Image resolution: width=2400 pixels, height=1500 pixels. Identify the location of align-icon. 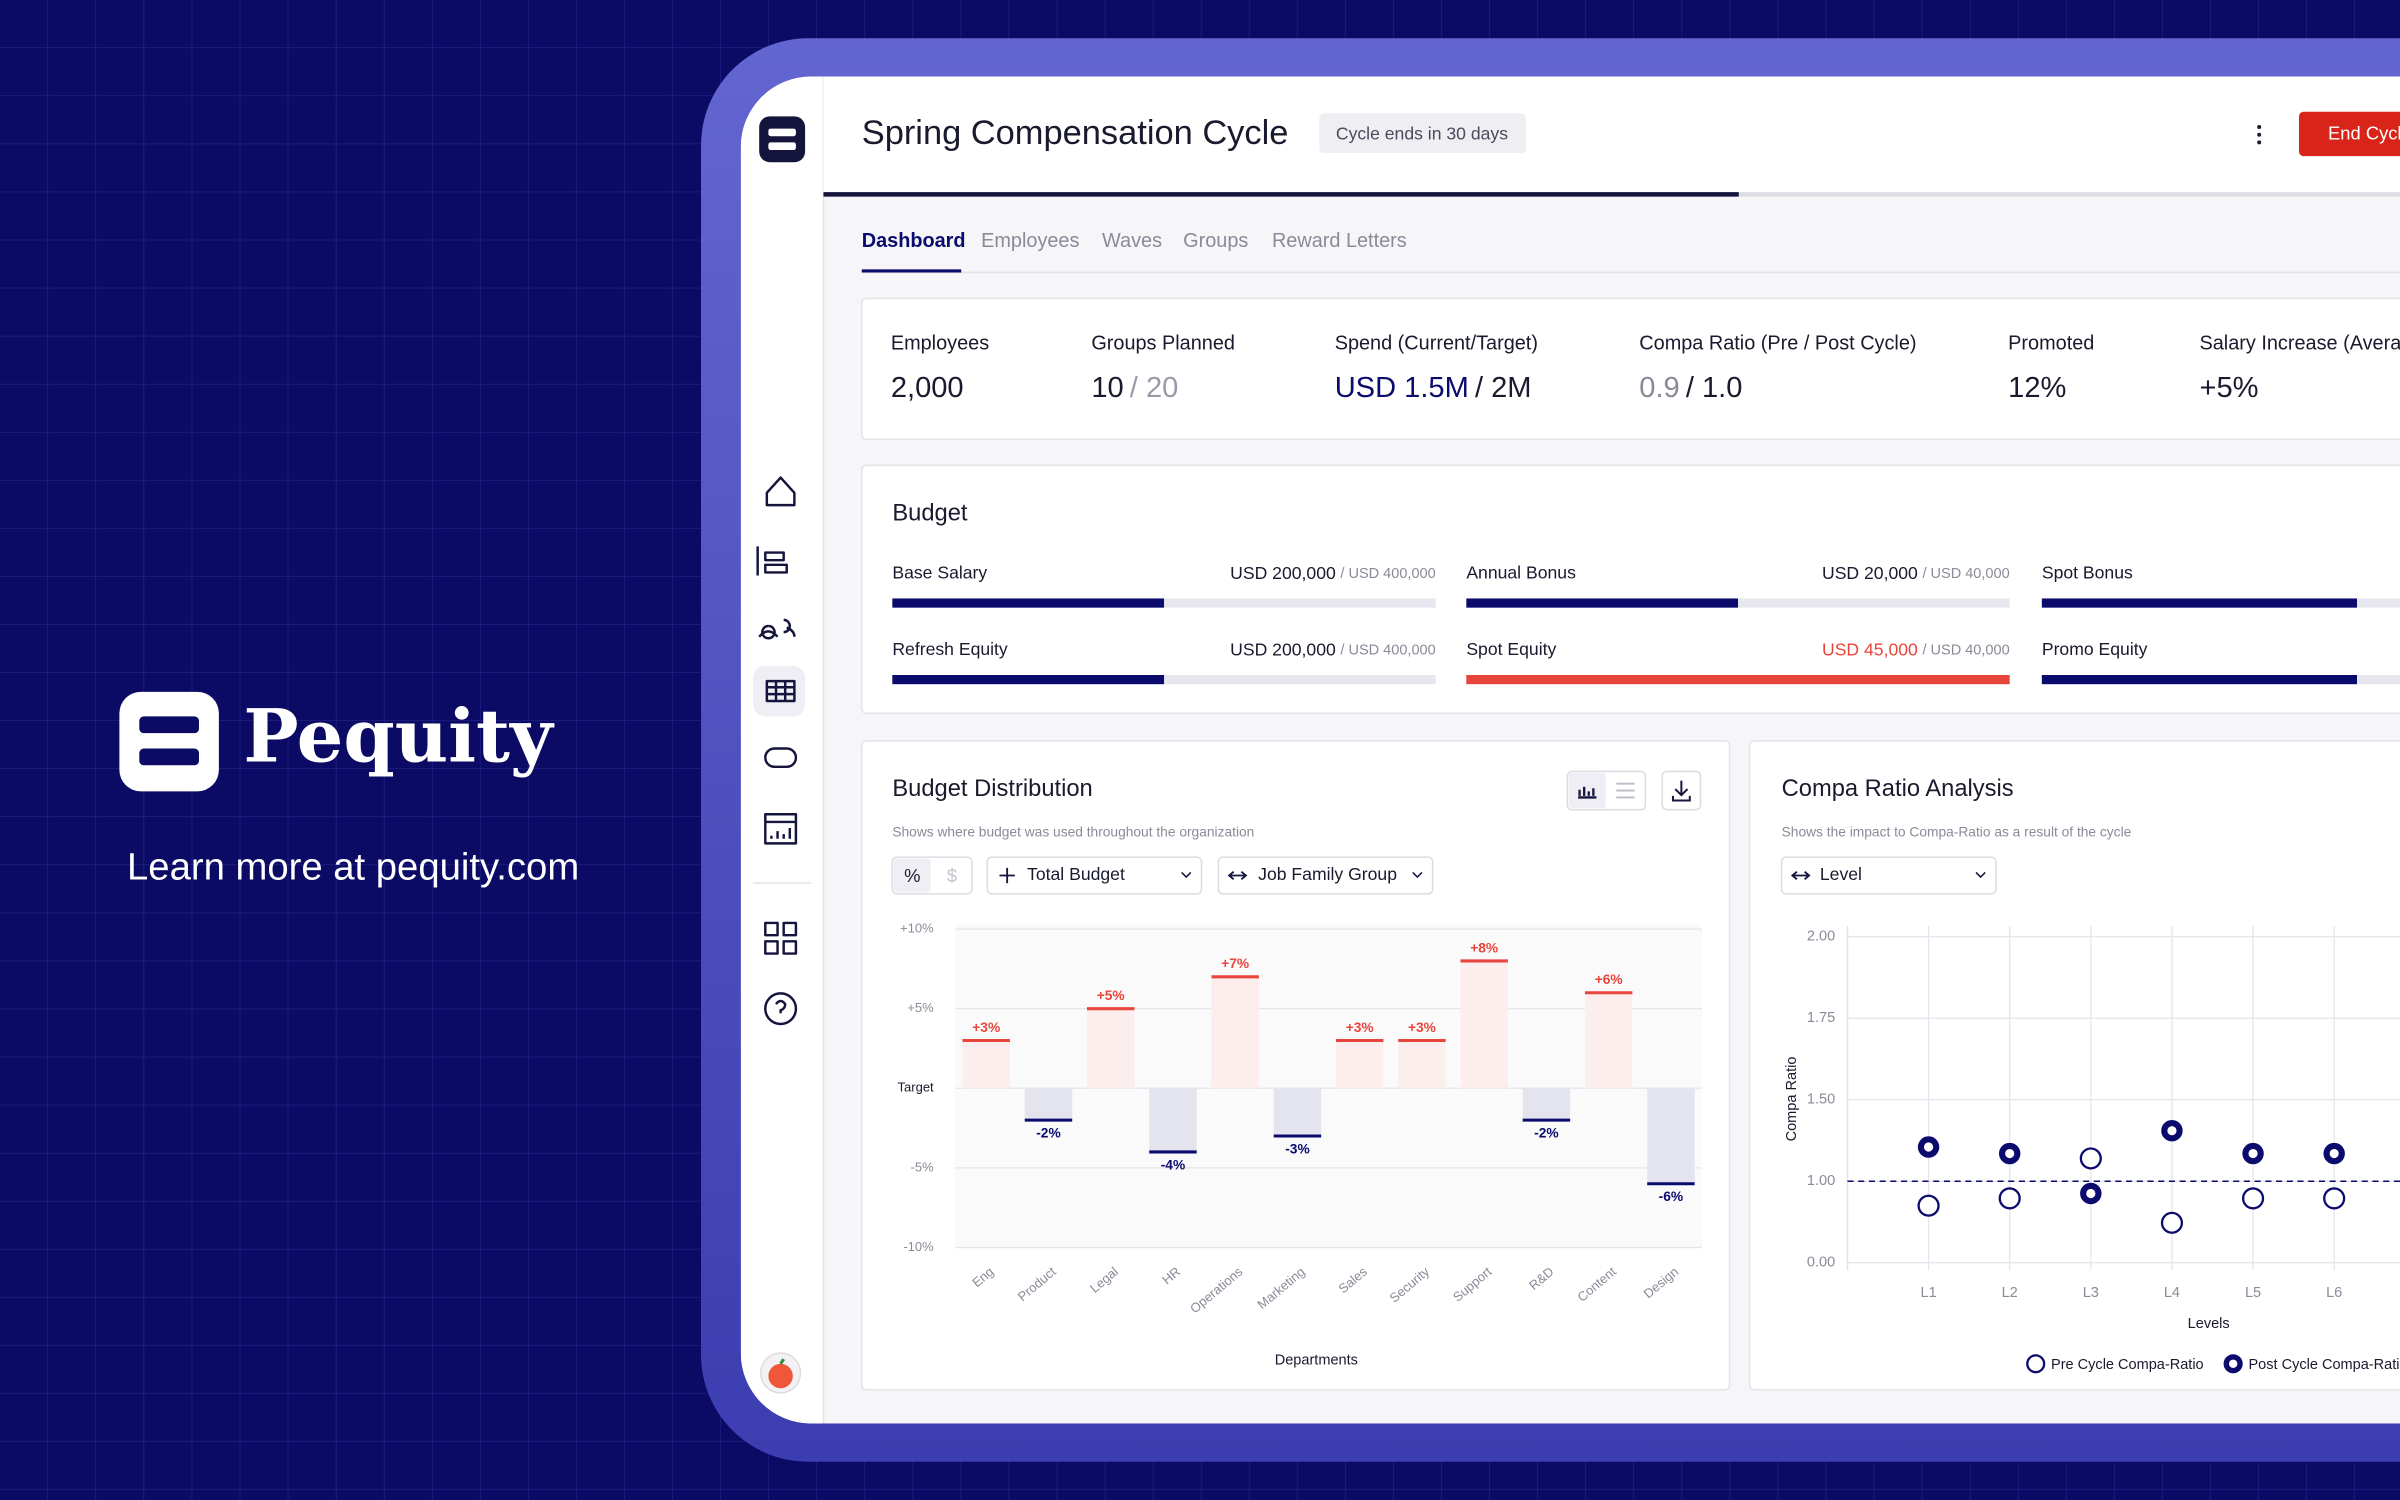
(772, 561).